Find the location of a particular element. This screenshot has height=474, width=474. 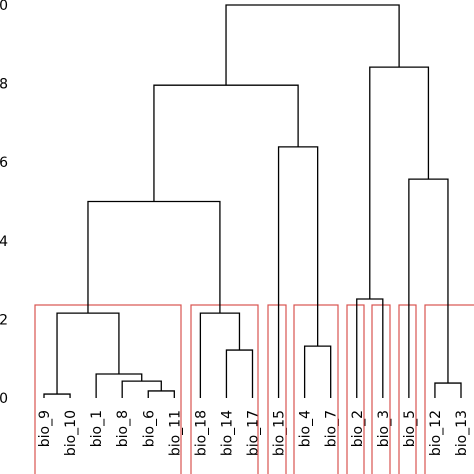

leaf-label: bio_3 is located at coordinates (384, 428).